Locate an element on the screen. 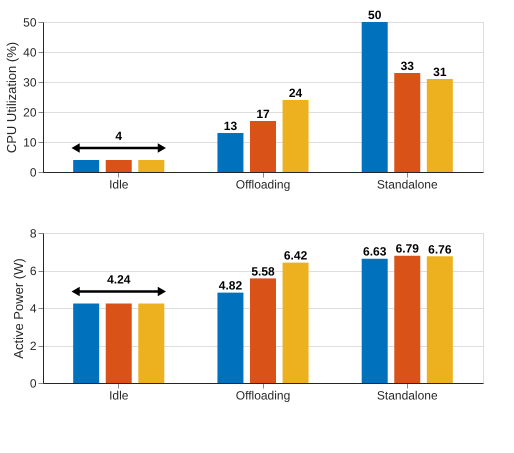 Image resolution: width=514 pixels, height=453 pixels. annotation: 4.24 is located at coordinates (119, 279).